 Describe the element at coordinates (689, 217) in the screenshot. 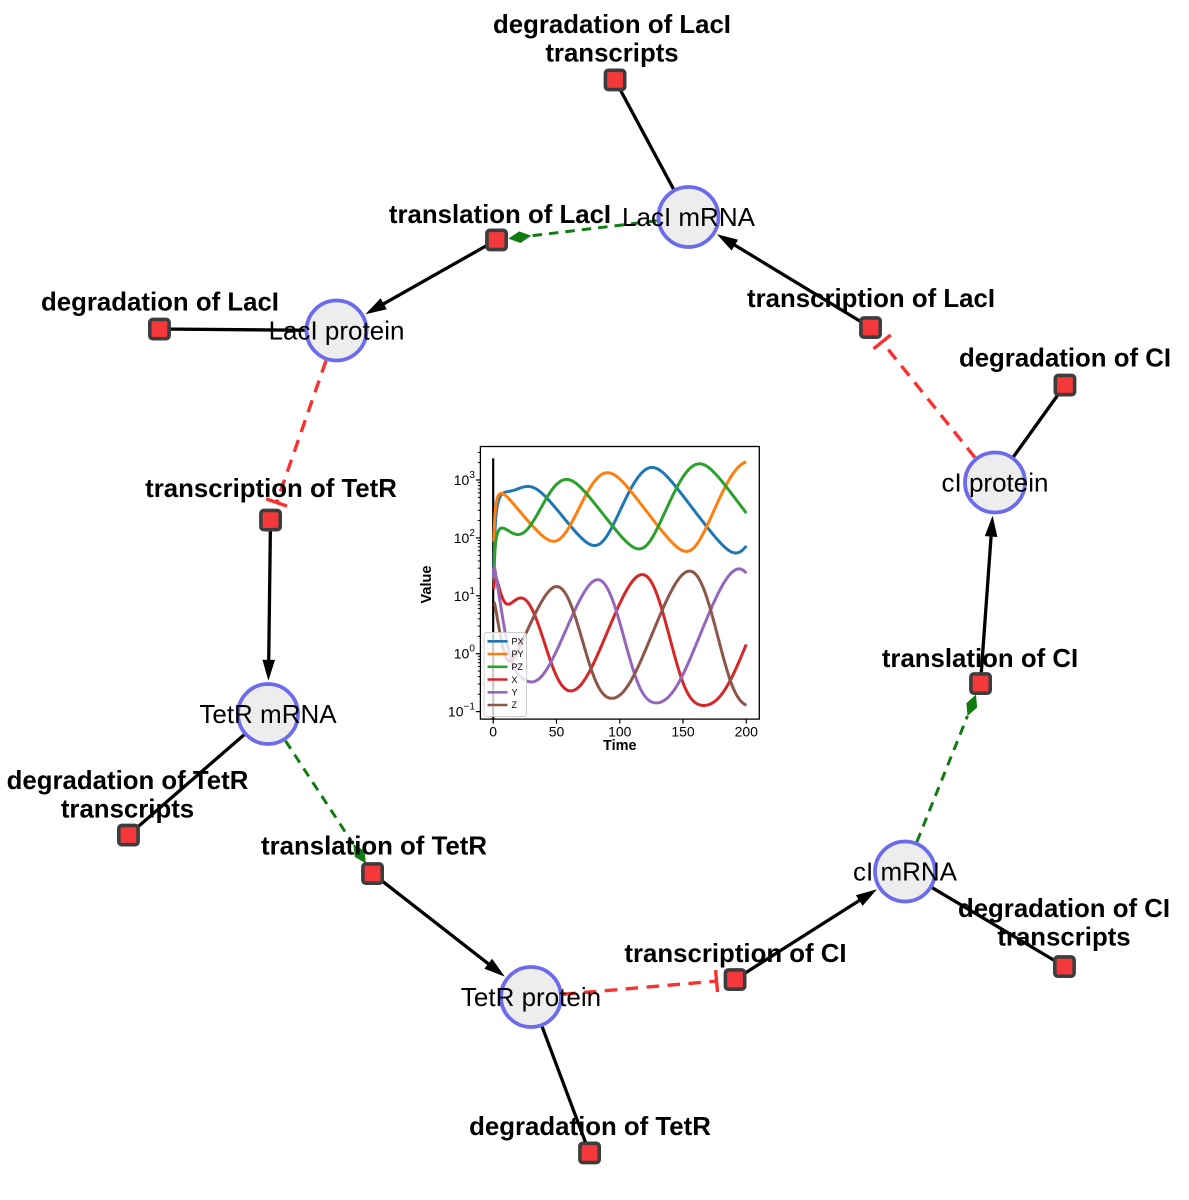

I see `svg-text: LacI mRNA` at that location.